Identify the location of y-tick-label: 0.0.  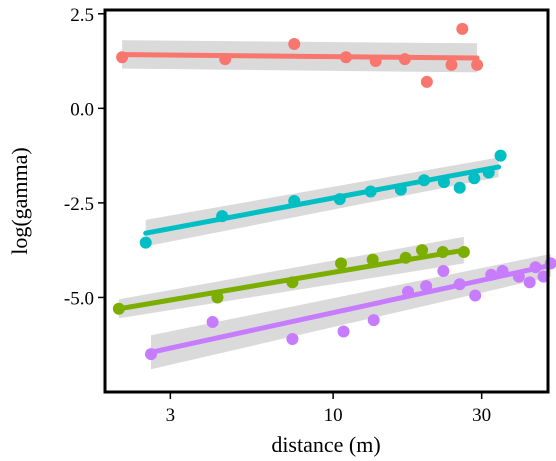
(82, 109).